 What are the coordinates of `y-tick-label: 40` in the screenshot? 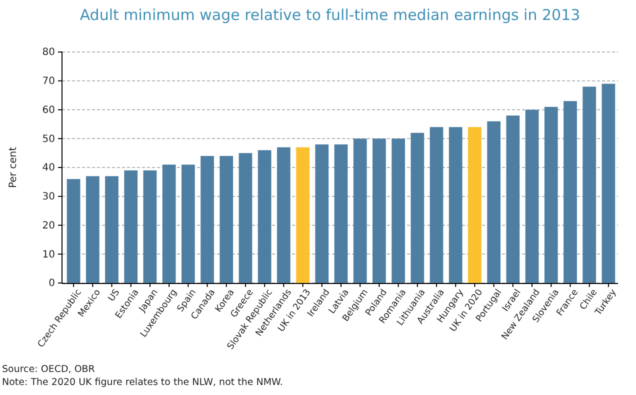 It's located at (48, 168).